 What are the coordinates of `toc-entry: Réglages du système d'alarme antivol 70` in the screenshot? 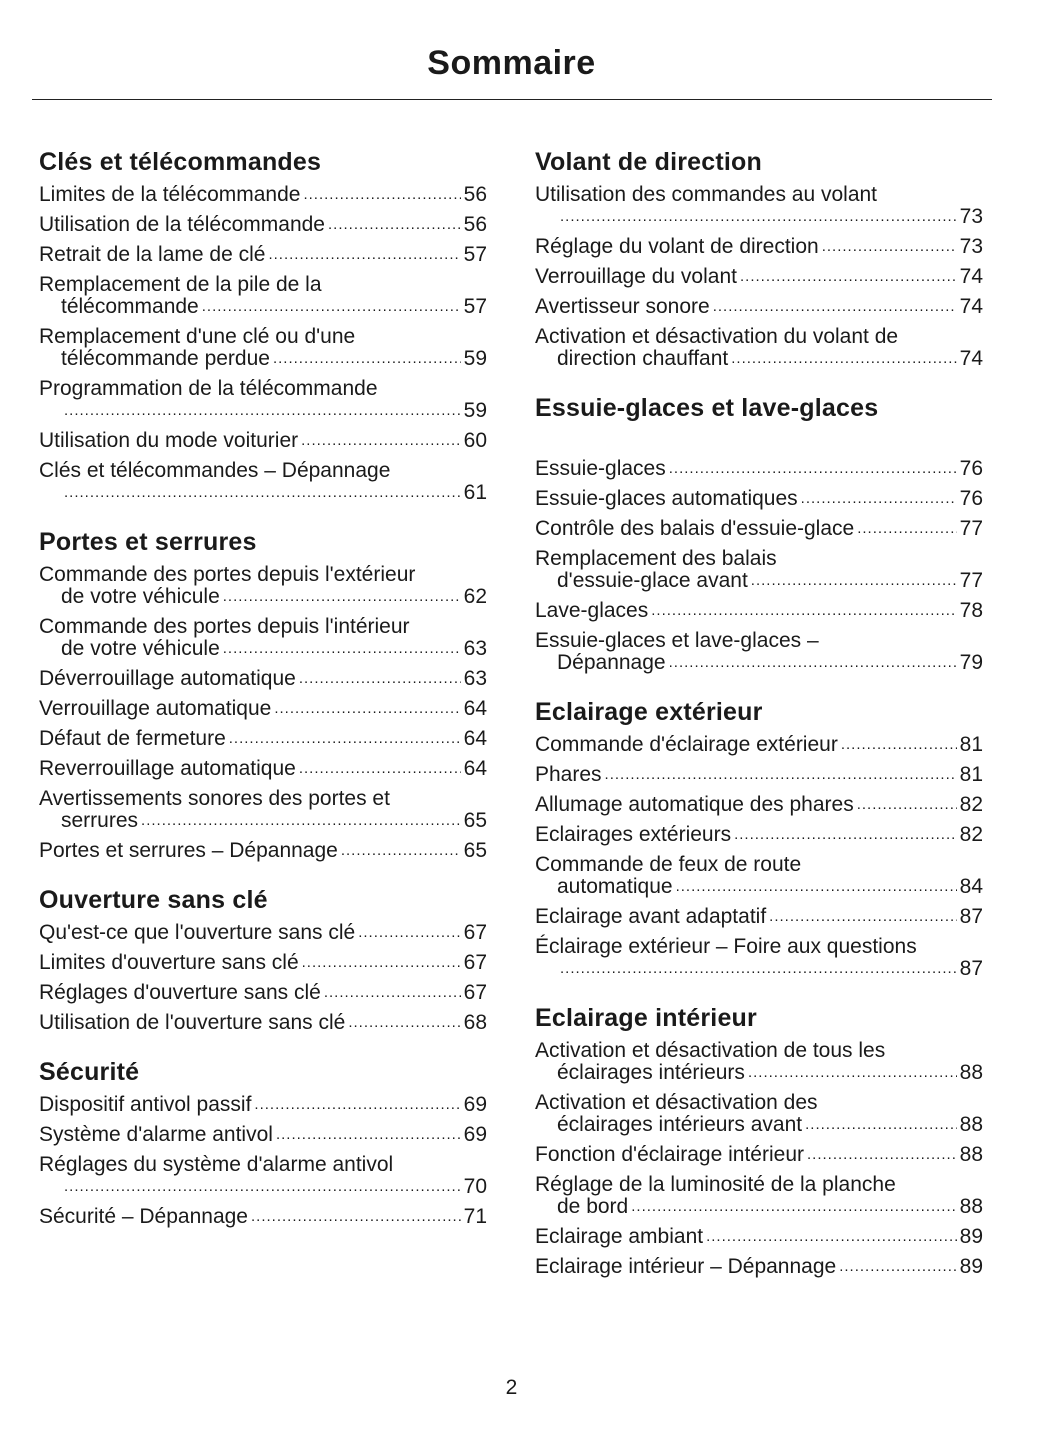 It's located at (263, 1176).